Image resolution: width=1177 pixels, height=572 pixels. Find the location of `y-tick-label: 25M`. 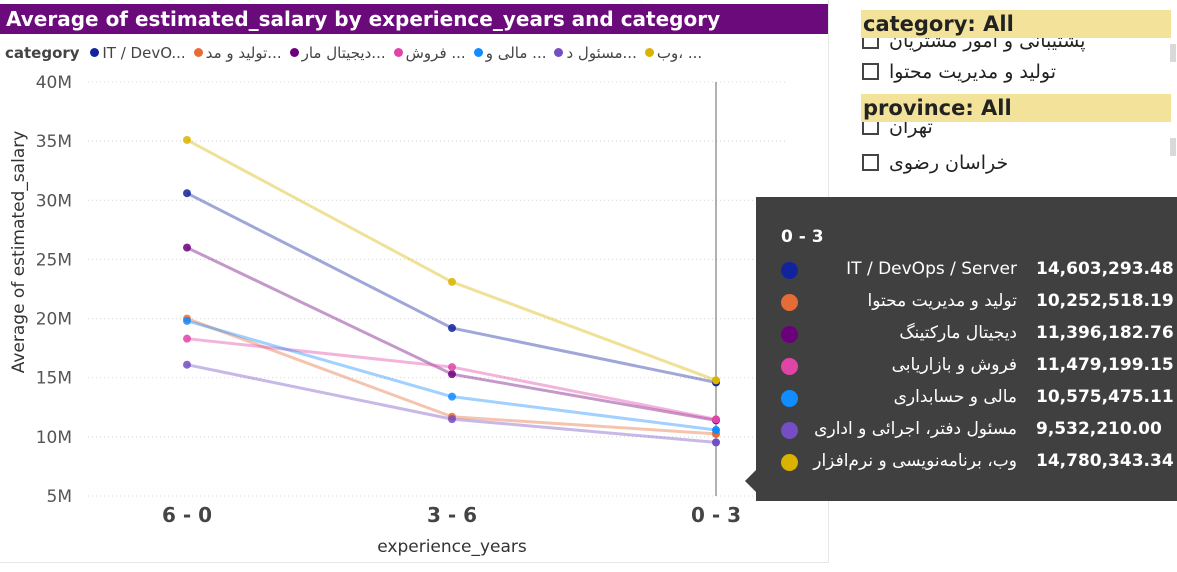

y-tick-label: 25M is located at coordinates (54, 260).